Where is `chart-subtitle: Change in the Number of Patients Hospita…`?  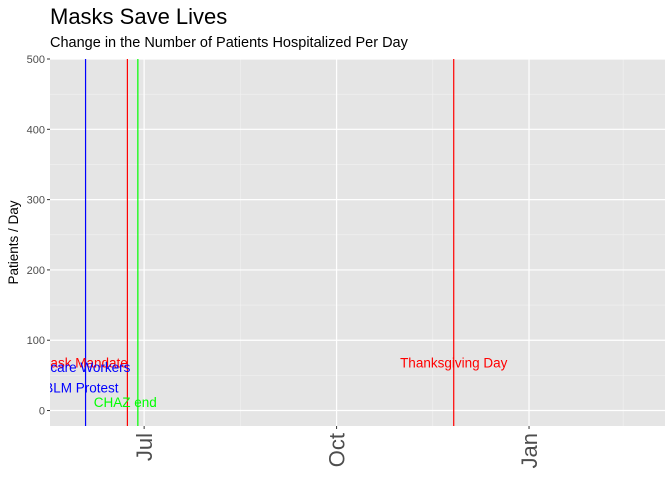 chart-subtitle: Change in the Number of Patients Hospita… is located at coordinates (229, 43).